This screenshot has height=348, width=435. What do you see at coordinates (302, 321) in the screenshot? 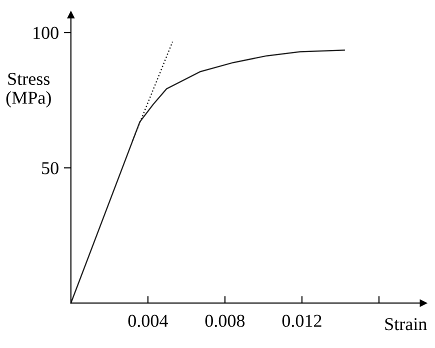
I see `x-tick-label: 0.012` at bounding box center [302, 321].